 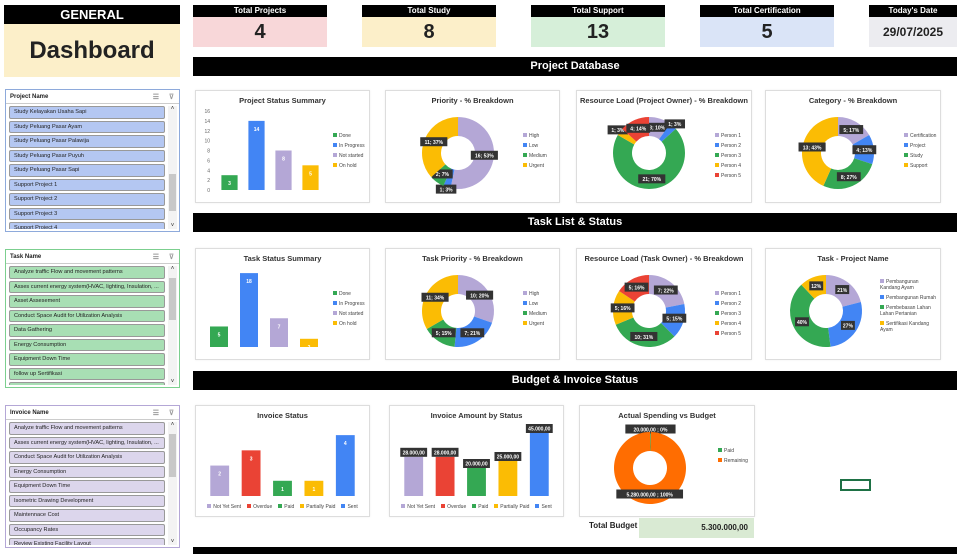 What do you see at coordinates (728, 156) in the screenshot?
I see `legend-item: Person 3` at bounding box center [728, 156].